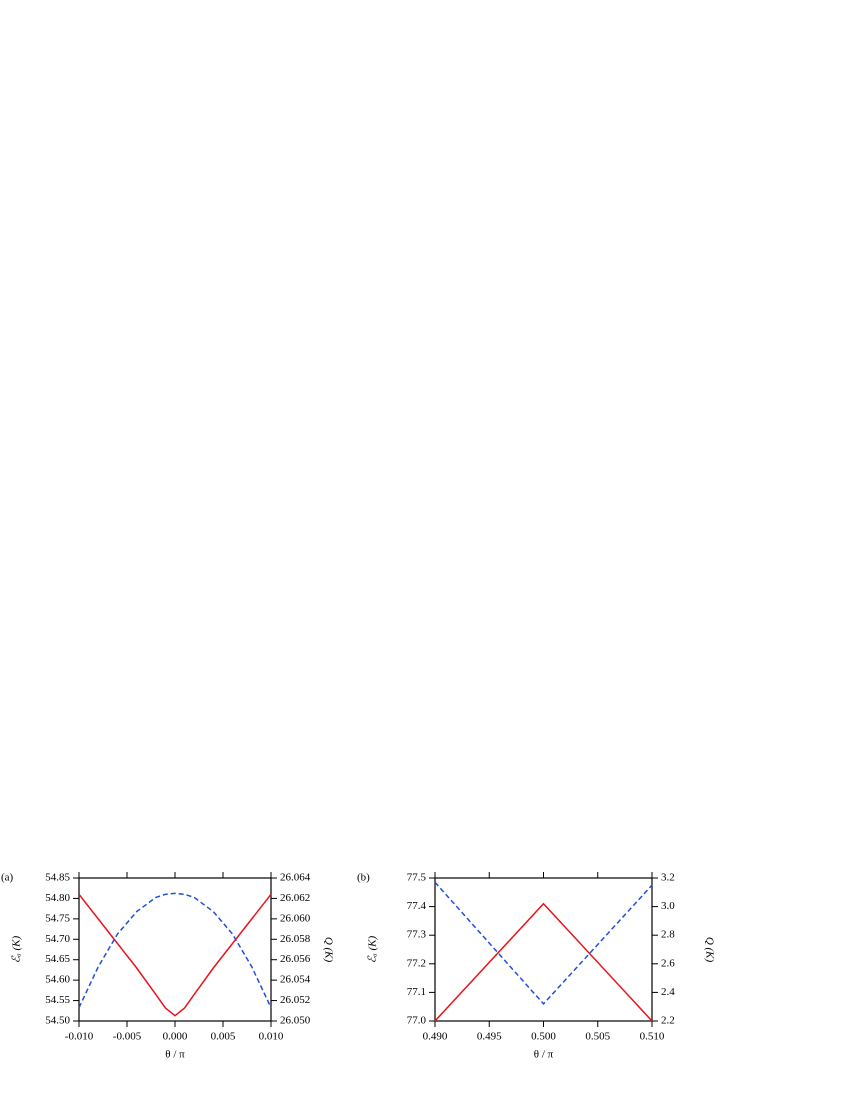 The height and width of the screenshot is (1100, 850). What do you see at coordinates (295, 878) in the screenshot?
I see `y2-tick-label: 26.064` at bounding box center [295, 878].